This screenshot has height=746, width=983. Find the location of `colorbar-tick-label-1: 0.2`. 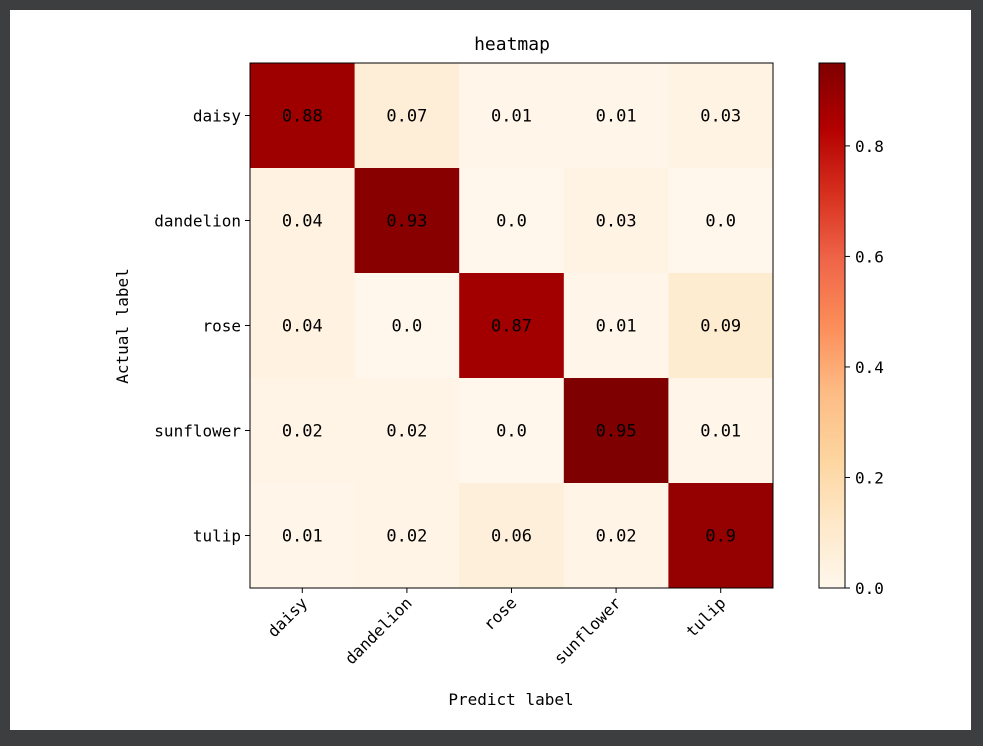

colorbar-tick-label-1: 0.2 is located at coordinates (869, 477).